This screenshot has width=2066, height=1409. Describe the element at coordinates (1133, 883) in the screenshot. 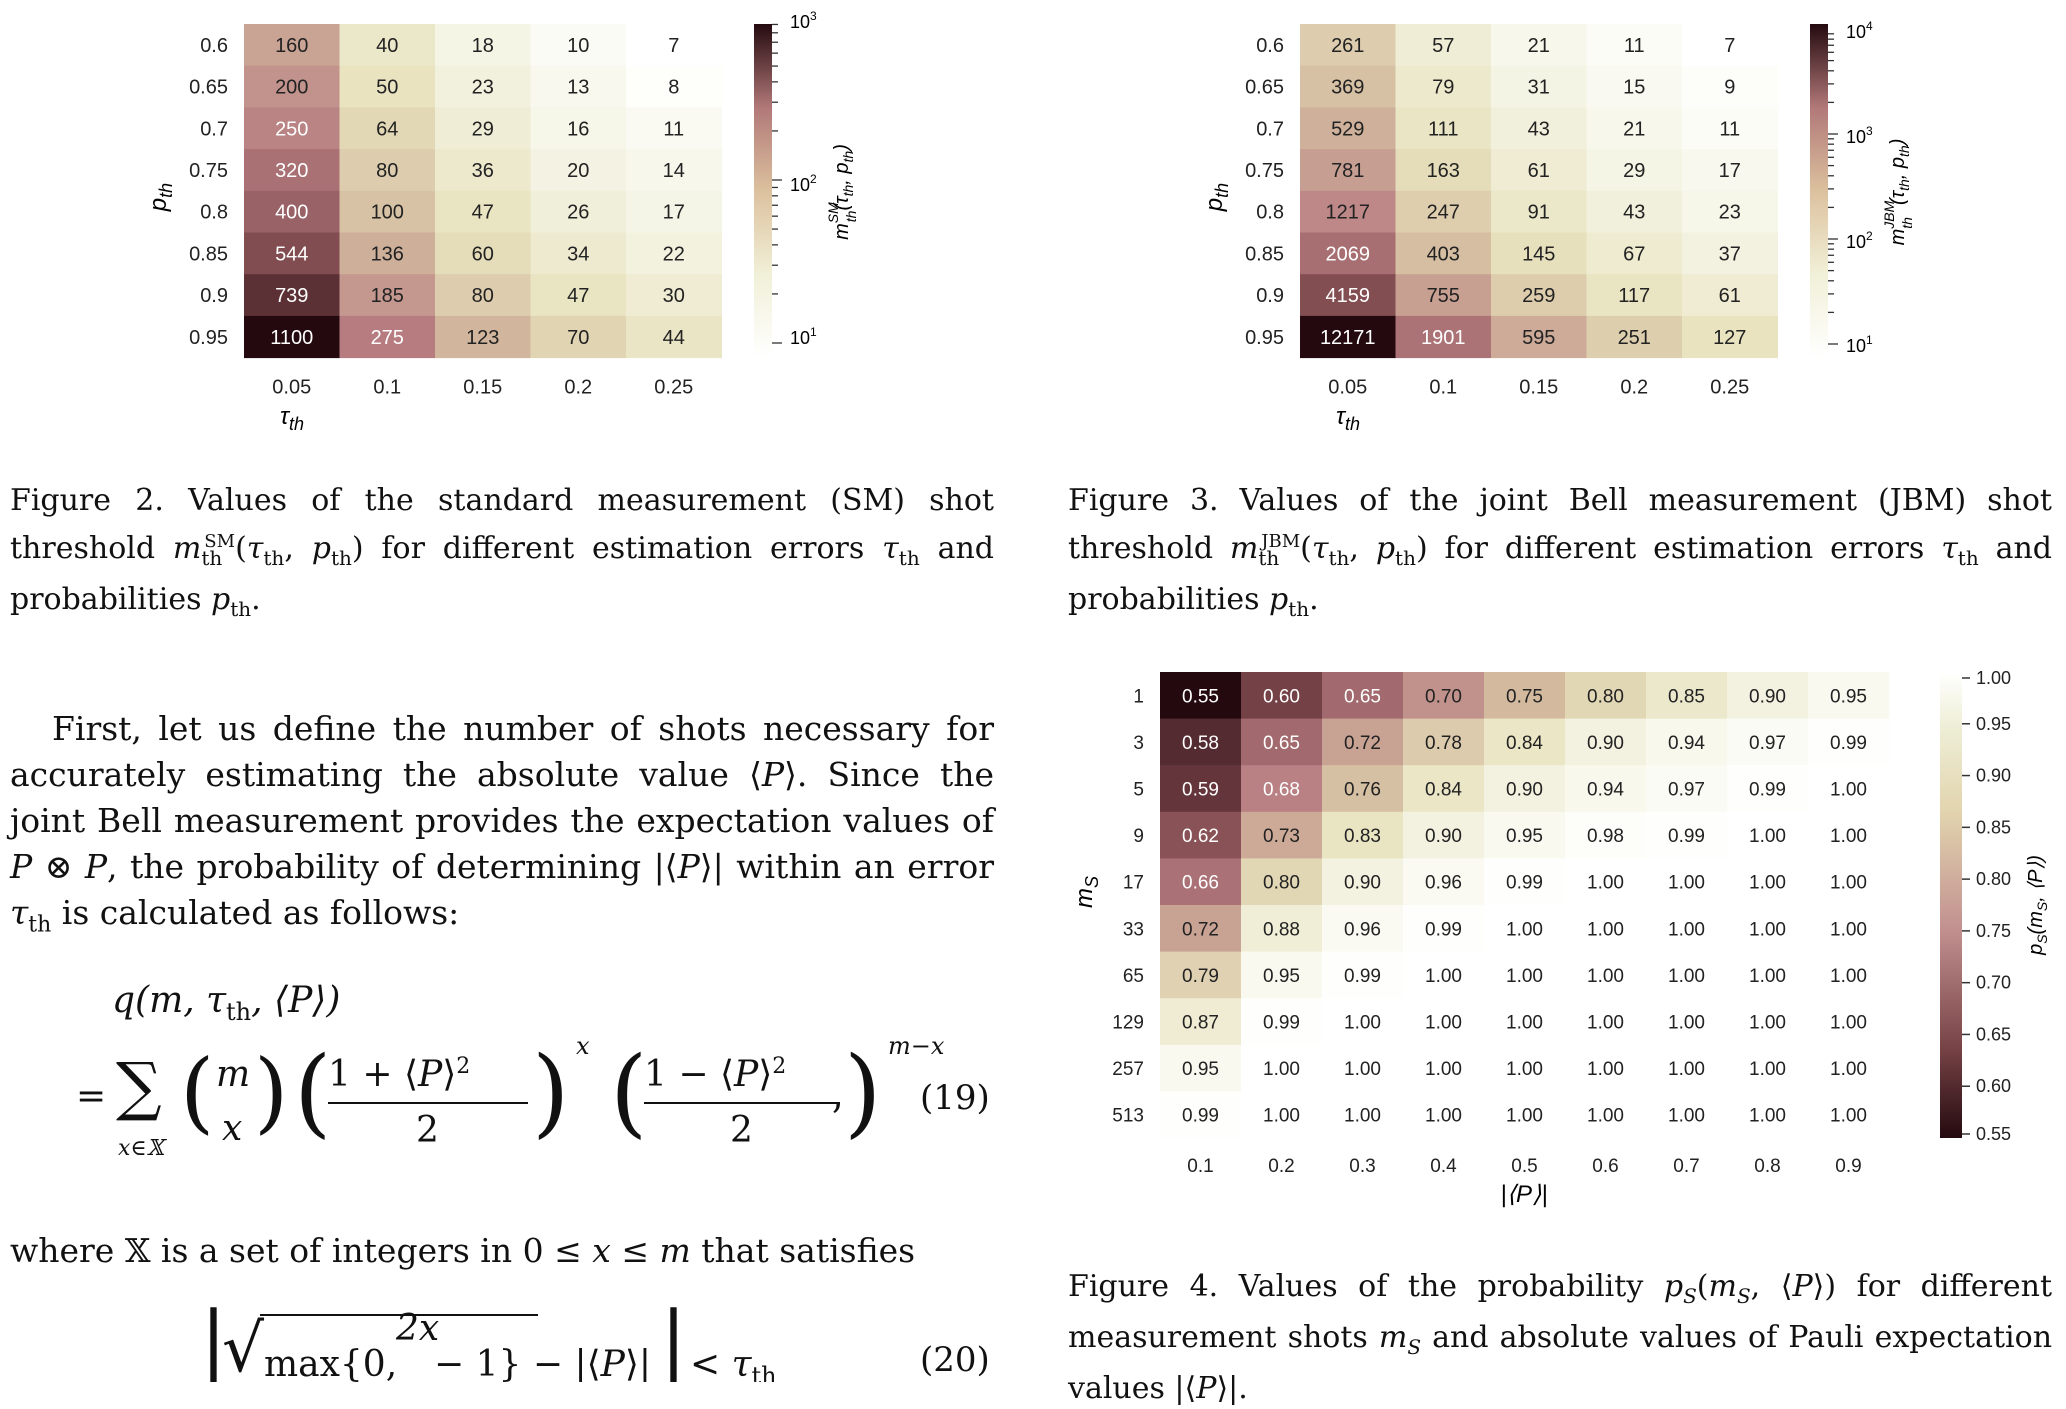

I see `y-tick-label: 17` at that location.